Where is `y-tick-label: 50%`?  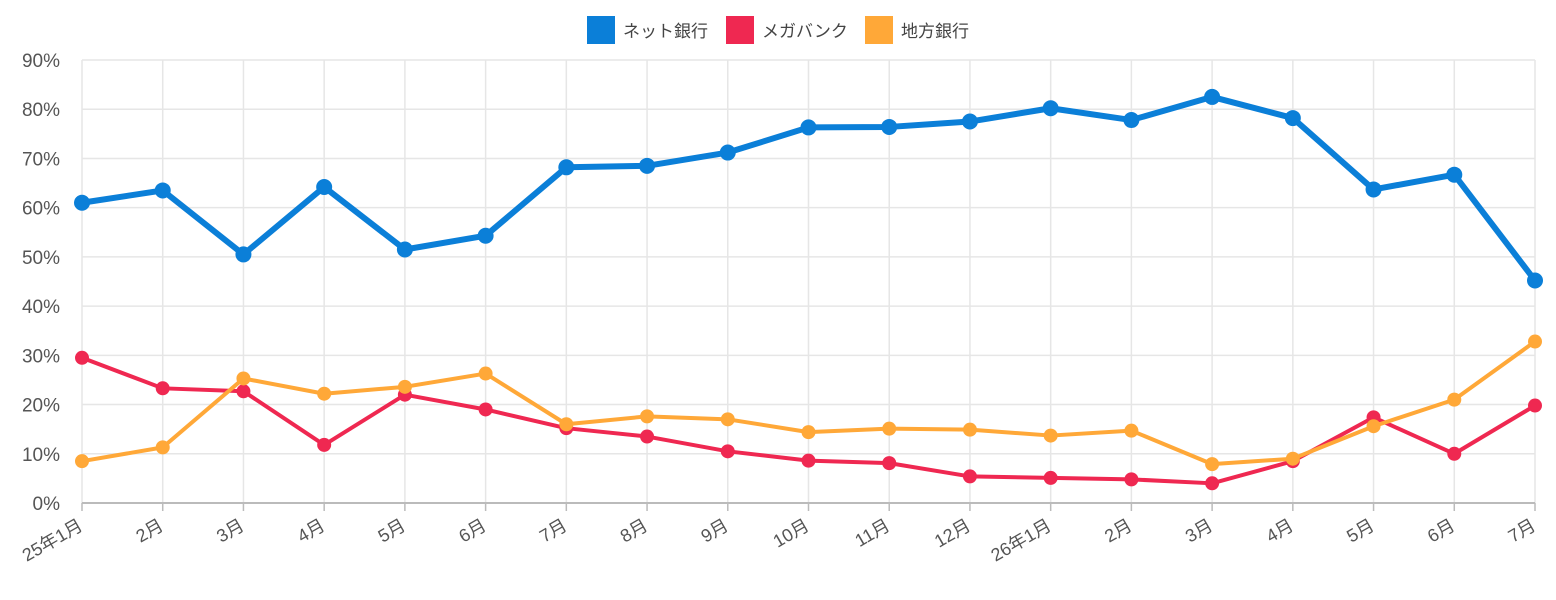 y-tick-label: 50% is located at coordinates (41, 258).